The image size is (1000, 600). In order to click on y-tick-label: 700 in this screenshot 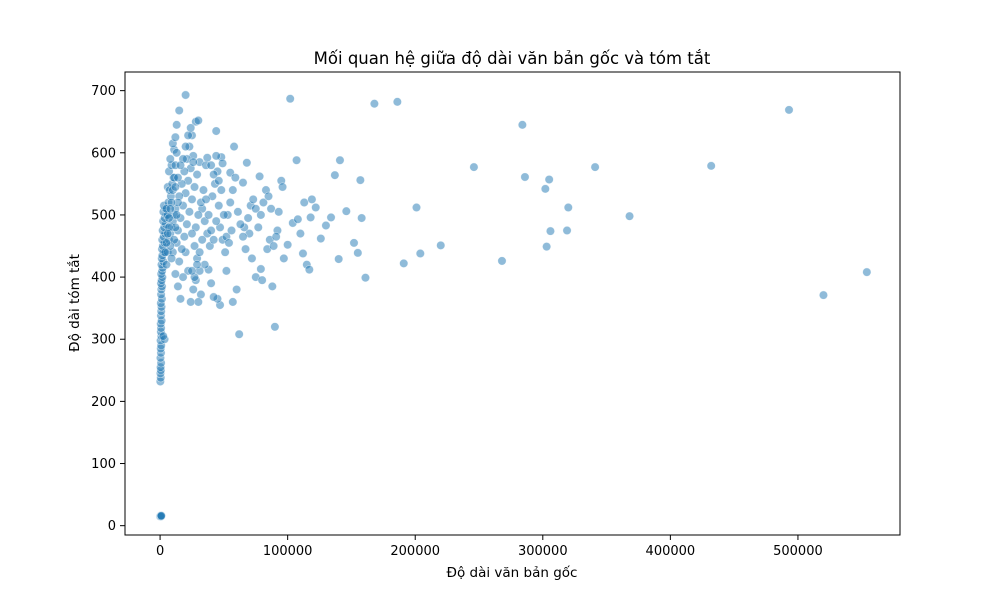, I will do `click(103, 91)`.